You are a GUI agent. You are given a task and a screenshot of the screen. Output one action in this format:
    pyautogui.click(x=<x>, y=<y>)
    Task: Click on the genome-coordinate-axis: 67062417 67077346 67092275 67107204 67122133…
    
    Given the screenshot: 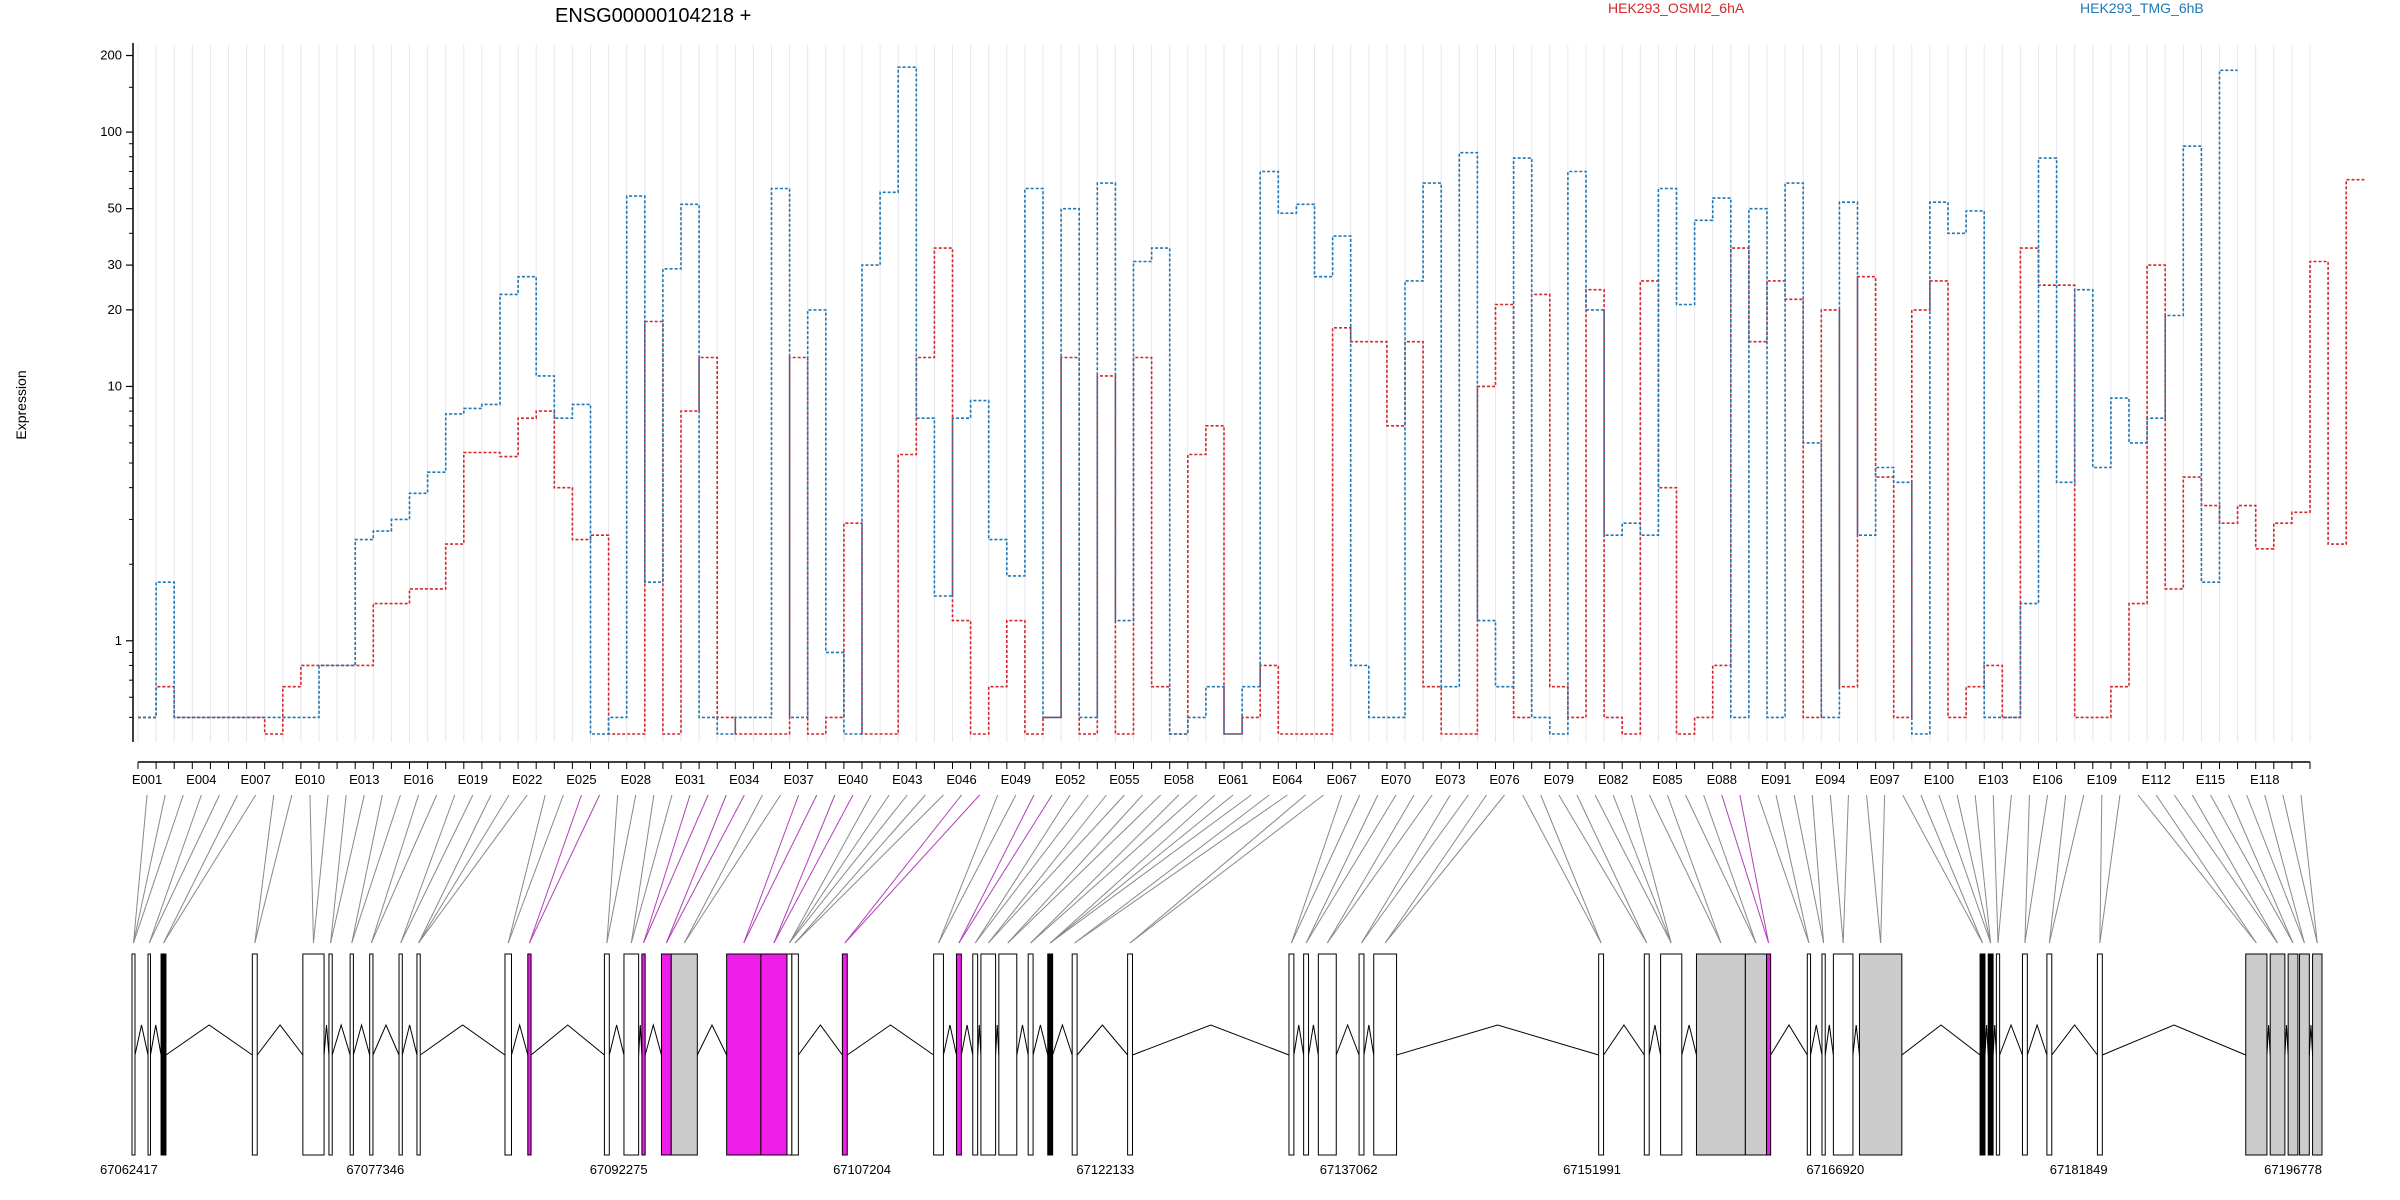 What is the action you would take?
    pyautogui.click(x=1211, y=1169)
    